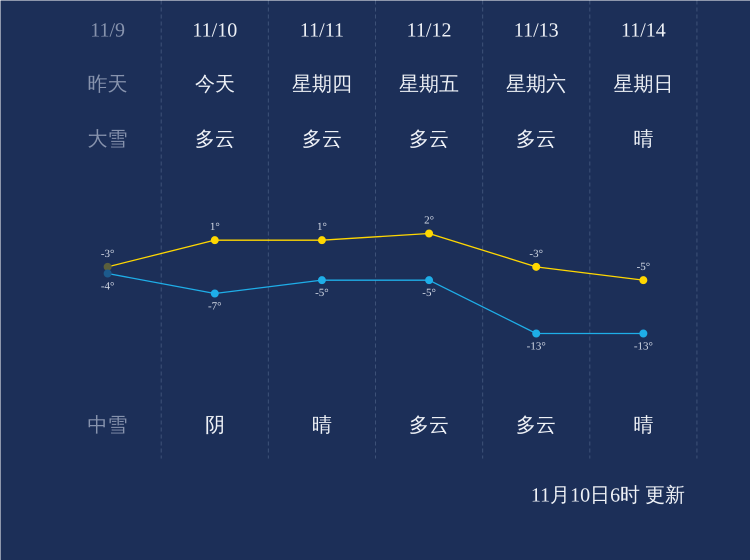 This screenshot has width=750, height=560. Describe the element at coordinates (608, 495) in the screenshot. I see `text: 11月10日6时 更新` at that location.